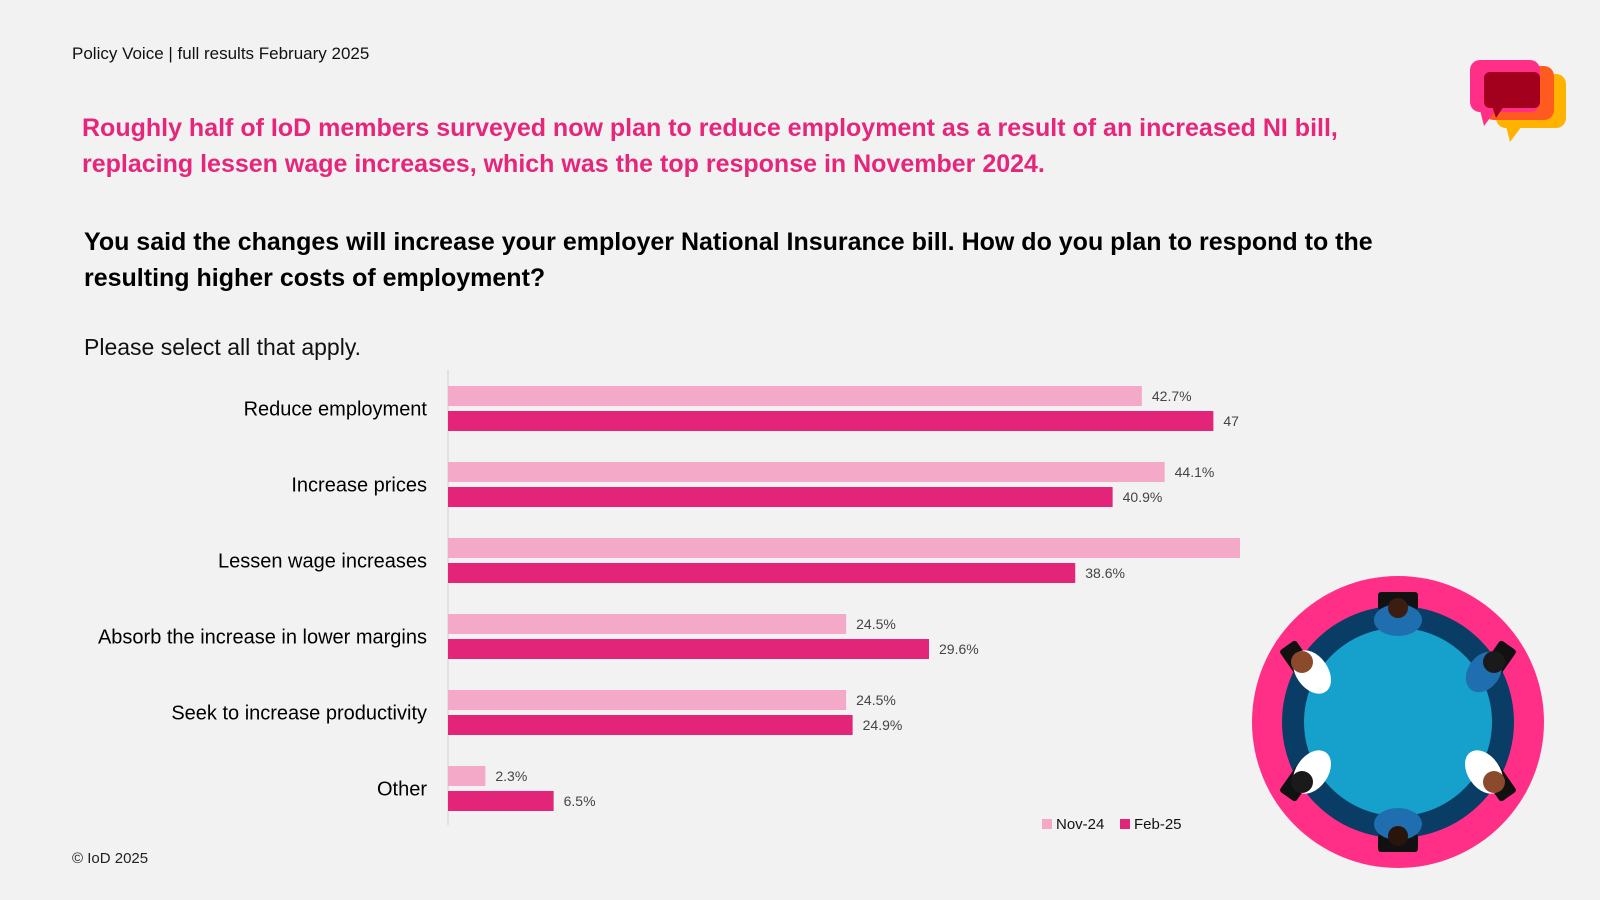 This screenshot has width=1600, height=900. Describe the element at coordinates (1398, 722) in the screenshot. I see `meeting-table-illustration` at that location.